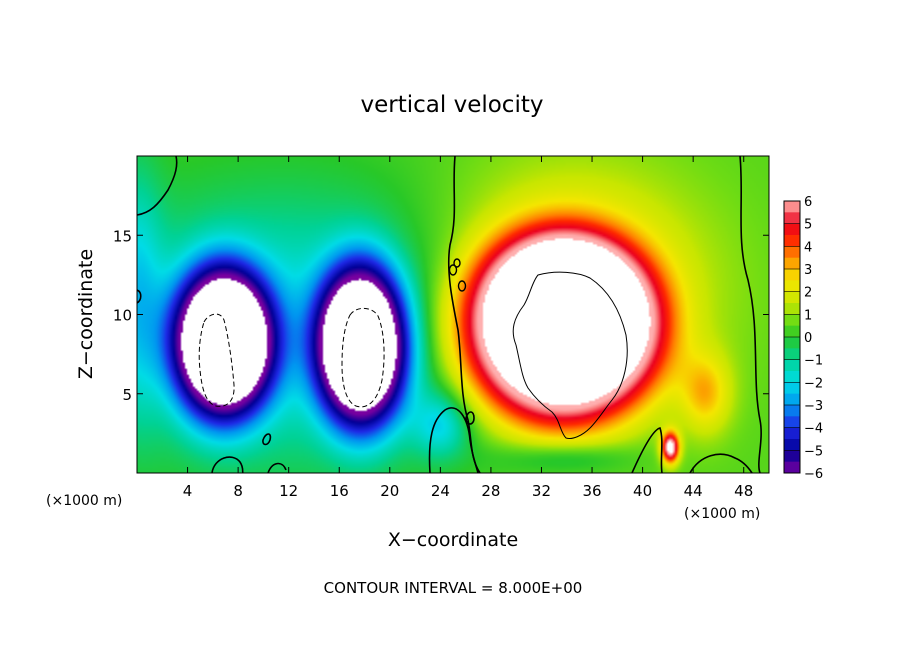 Image resolution: width=904 pixels, height=654 pixels. What do you see at coordinates (808, 315) in the screenshot?
I see `colorbar-tick-label: 1` at bounding box center [808, 315].